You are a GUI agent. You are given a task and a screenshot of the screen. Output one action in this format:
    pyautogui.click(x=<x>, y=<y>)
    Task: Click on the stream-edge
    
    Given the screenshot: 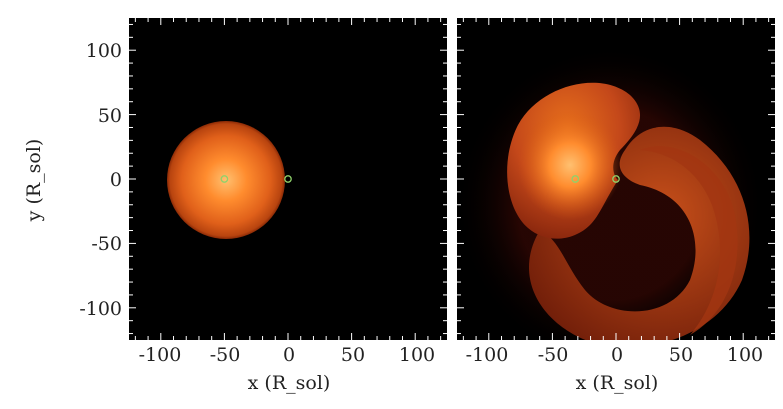 What is the action you would take?
    pyautogui.click(x=689, y=240)
    